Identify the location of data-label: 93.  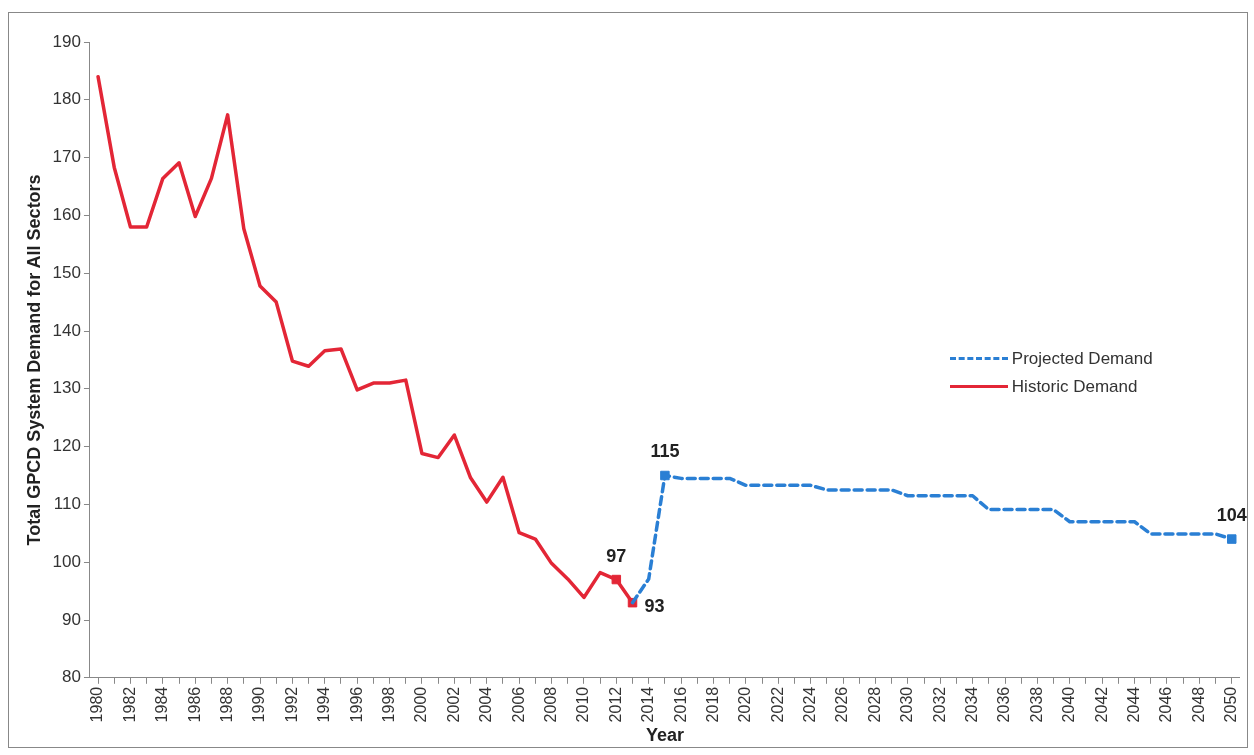
(654, 605).